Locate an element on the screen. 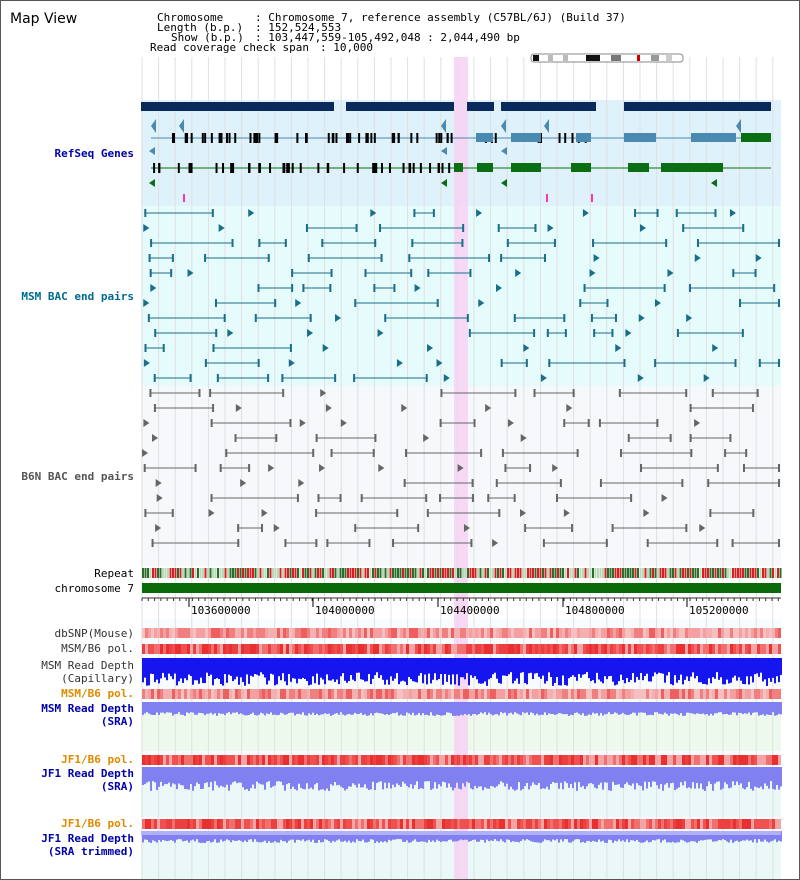 This screenshot has height=880, width=800. track-label-msm-bac: MSM BAC end pairs is located at coordinates (77, 296).